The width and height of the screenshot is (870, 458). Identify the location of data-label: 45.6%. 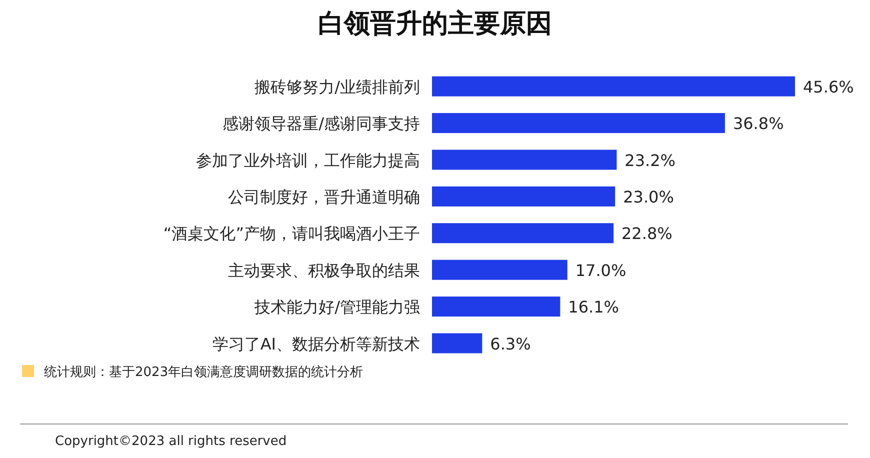
(828, 86).